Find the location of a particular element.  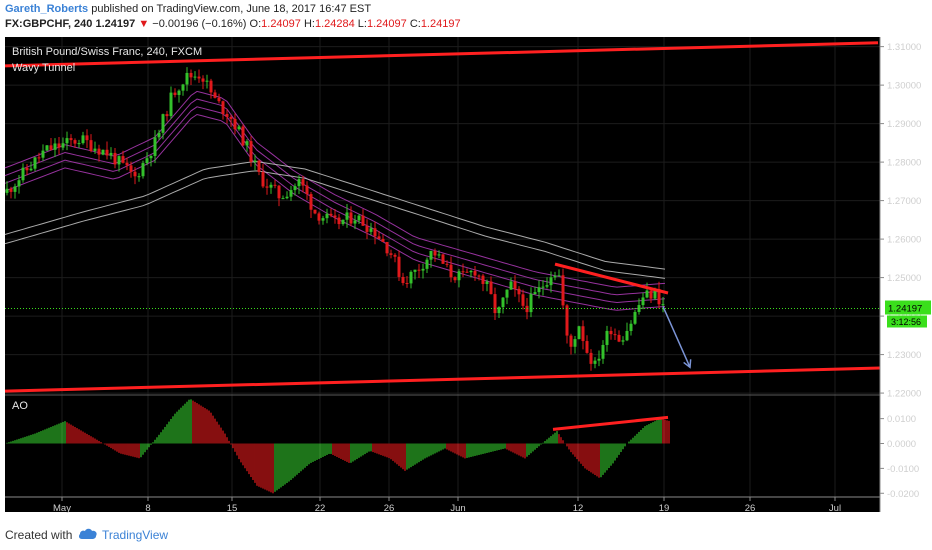

time-tick-label: 8 is located at coordinates (147, 508).